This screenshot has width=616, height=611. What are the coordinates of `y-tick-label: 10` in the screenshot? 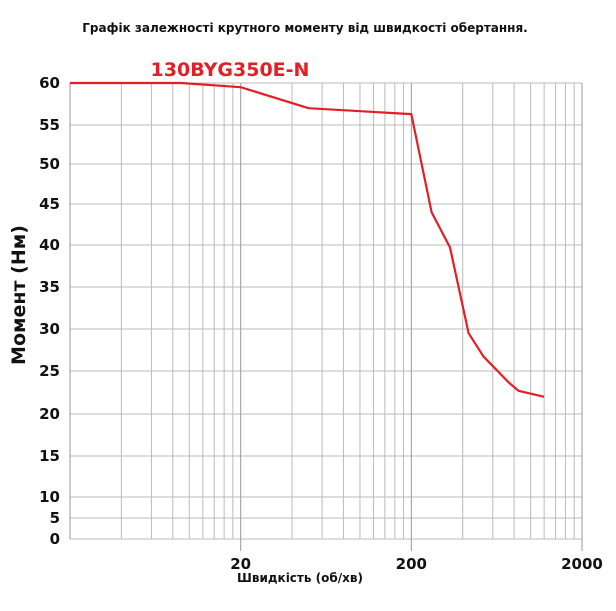 It's located at (49, 497).